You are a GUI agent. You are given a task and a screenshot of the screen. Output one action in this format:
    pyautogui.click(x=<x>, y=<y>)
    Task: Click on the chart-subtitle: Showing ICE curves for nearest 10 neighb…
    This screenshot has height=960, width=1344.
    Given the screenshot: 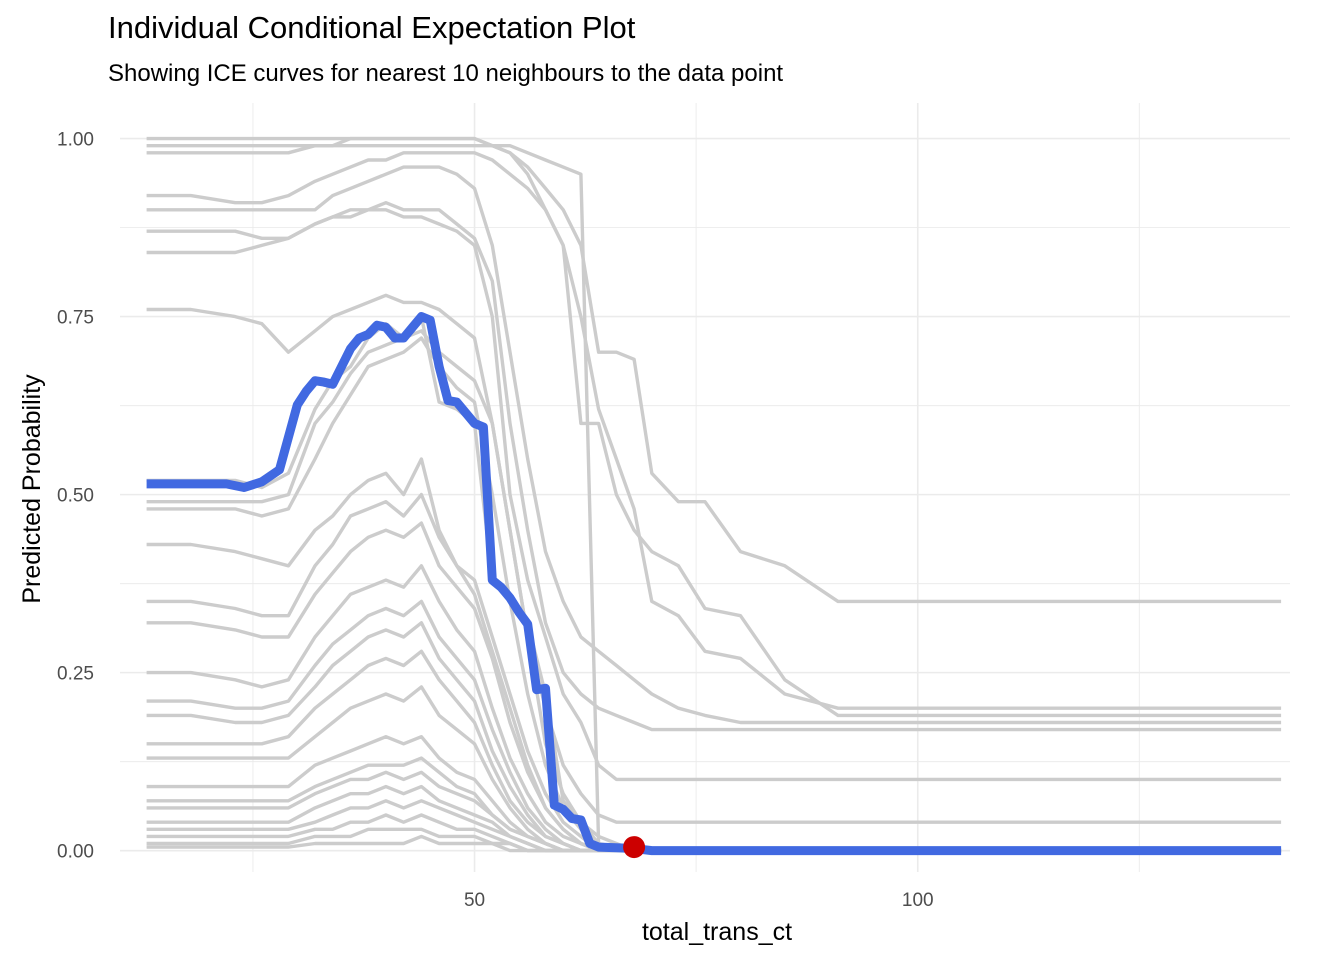 What is the action you would take?
    pyautogui.click(x=446, y=73)
    